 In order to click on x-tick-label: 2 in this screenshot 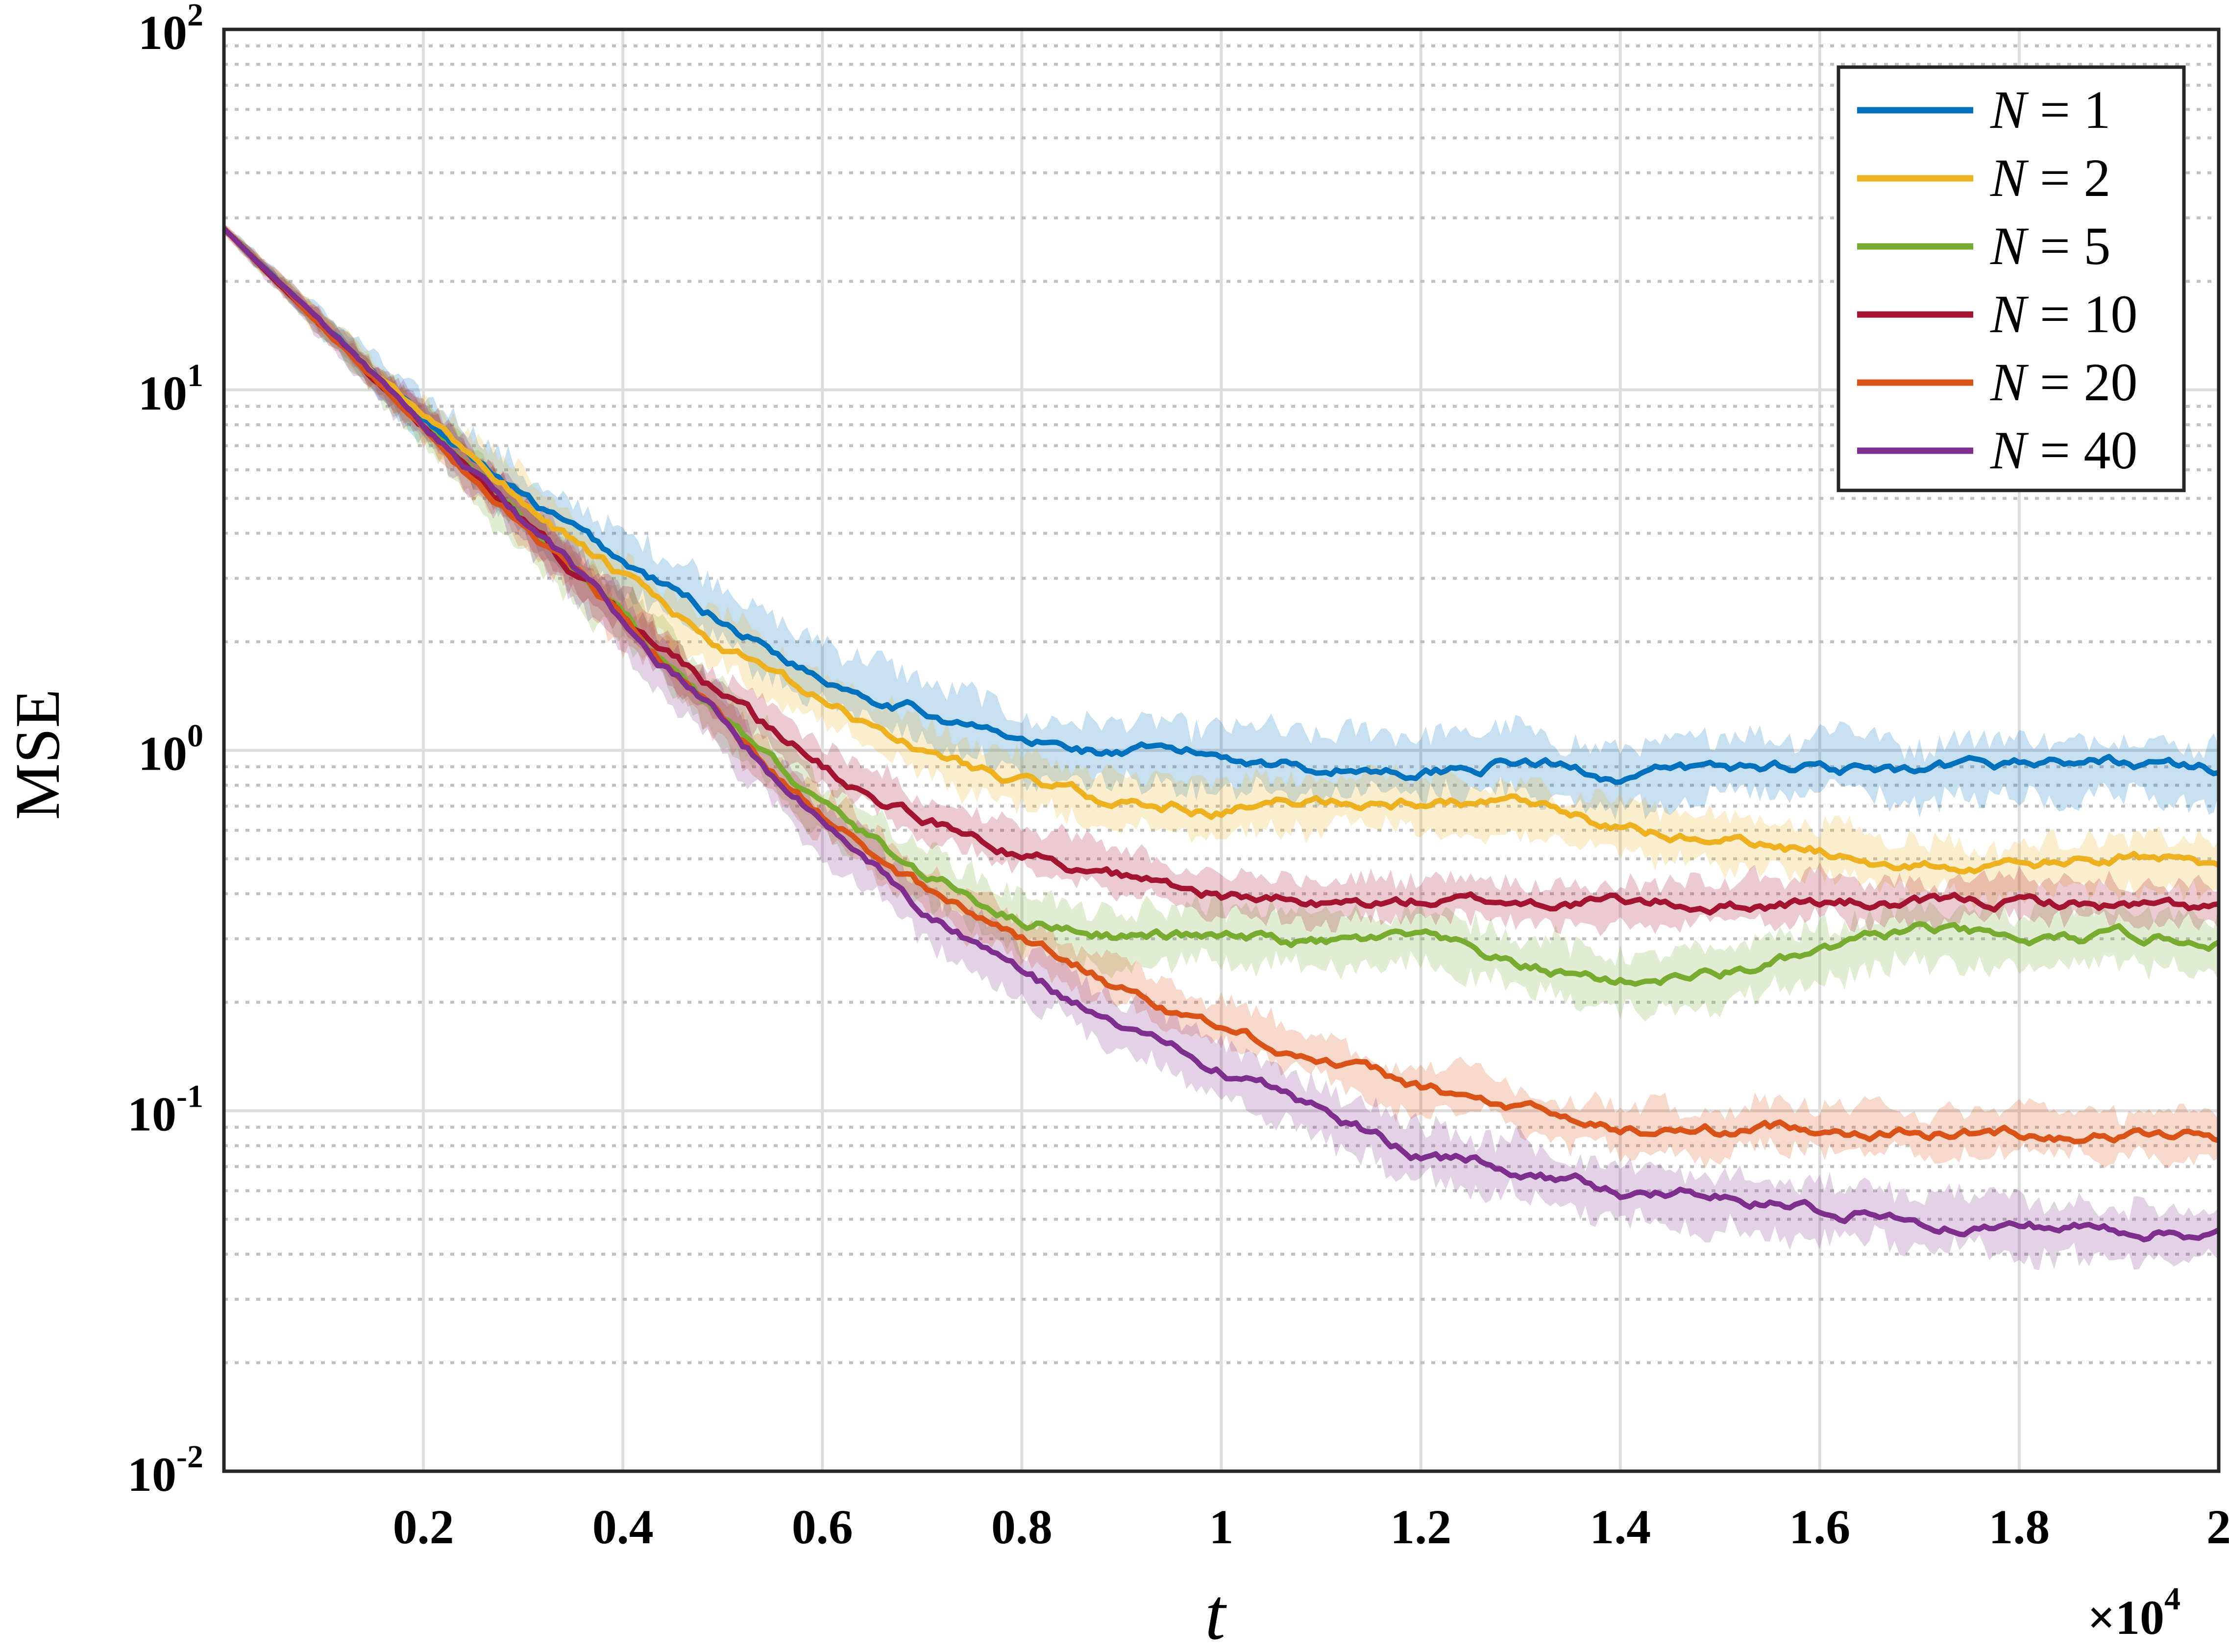, I will do `click(2217, 1527)`.